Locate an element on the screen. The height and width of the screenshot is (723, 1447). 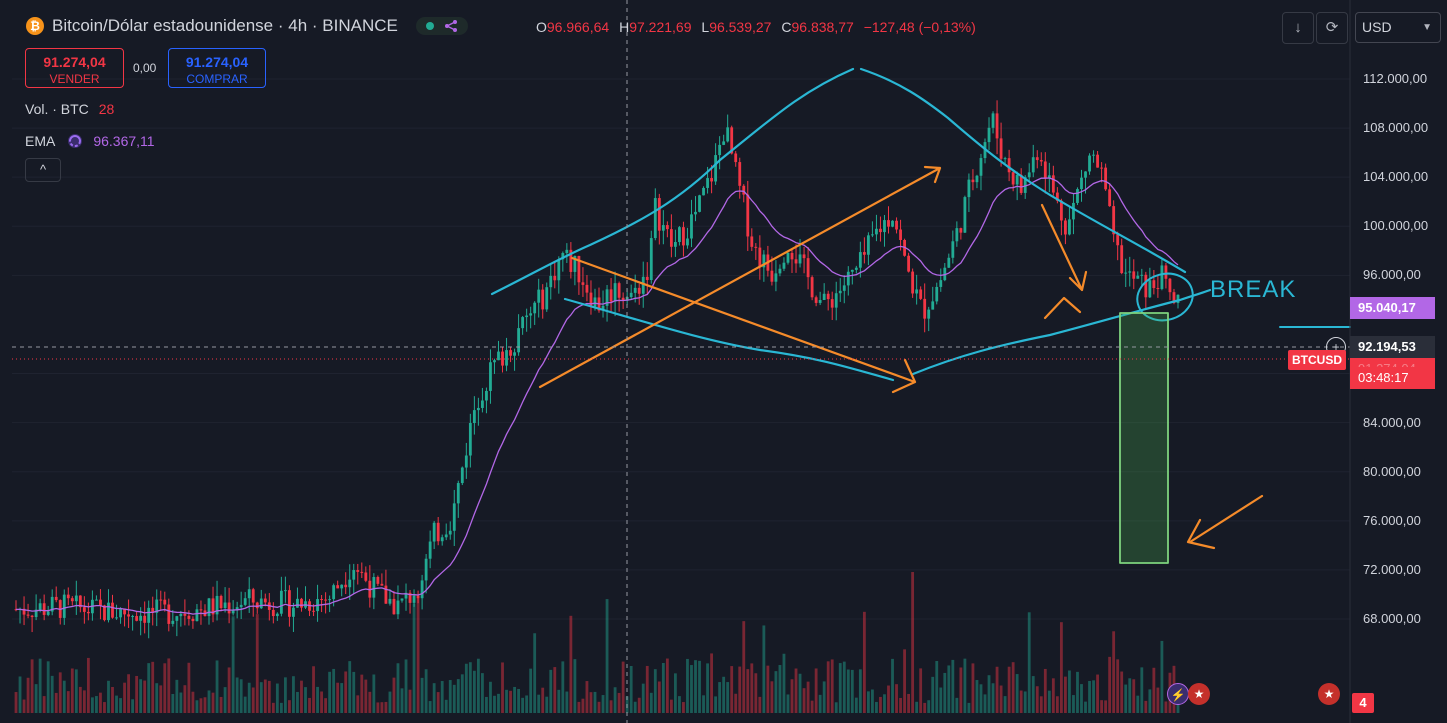
event-count-badge: 4 is located at coordinates (1363, 703).